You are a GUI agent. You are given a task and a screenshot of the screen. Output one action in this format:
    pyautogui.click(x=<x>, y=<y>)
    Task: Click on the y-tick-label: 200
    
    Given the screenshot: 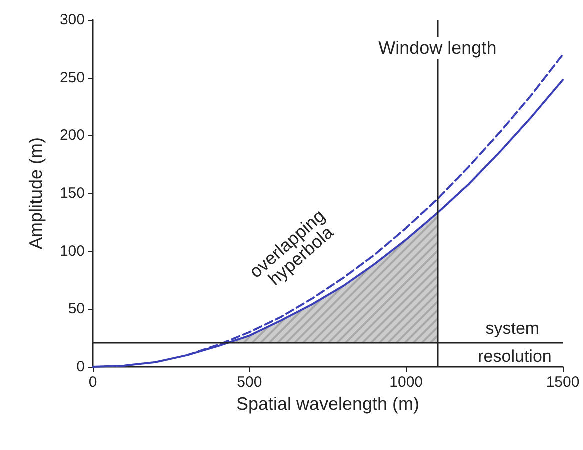 What is the action you would take?
    pyautogui.click(x=72, y=135)
    